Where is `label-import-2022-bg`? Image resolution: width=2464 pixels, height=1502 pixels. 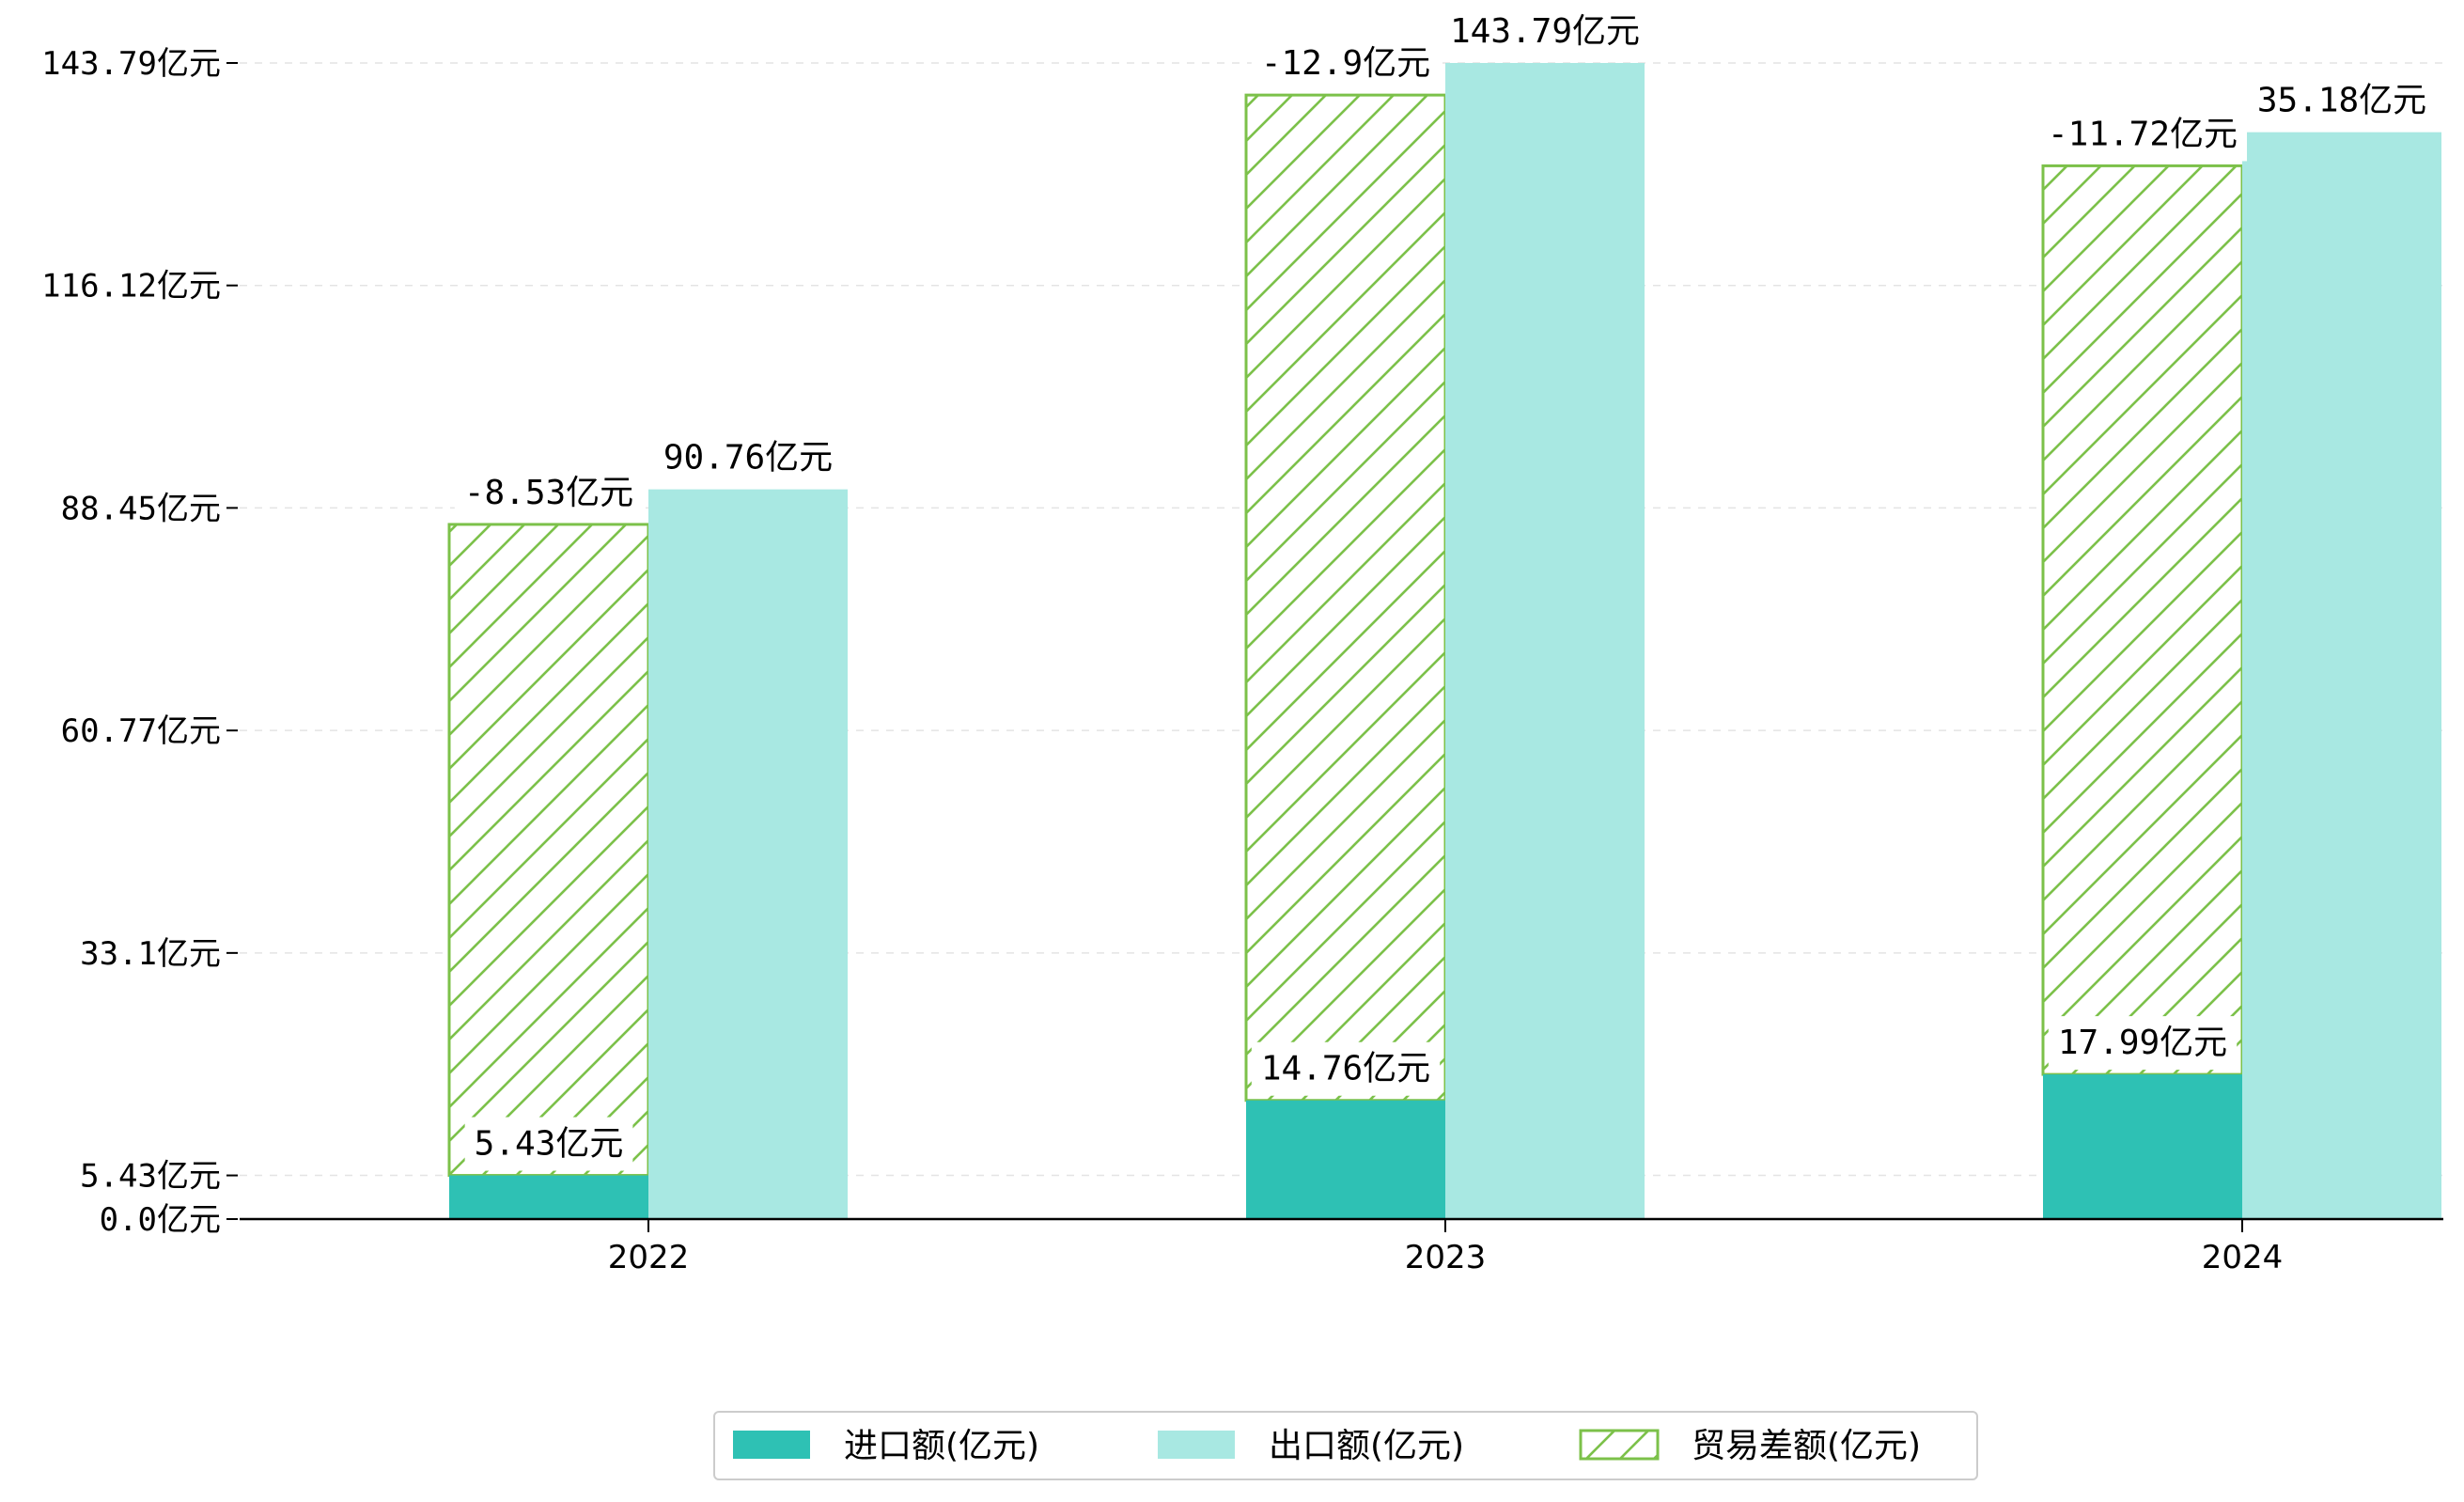
label-import-2022-bg is located at coordinates (548, 1144).